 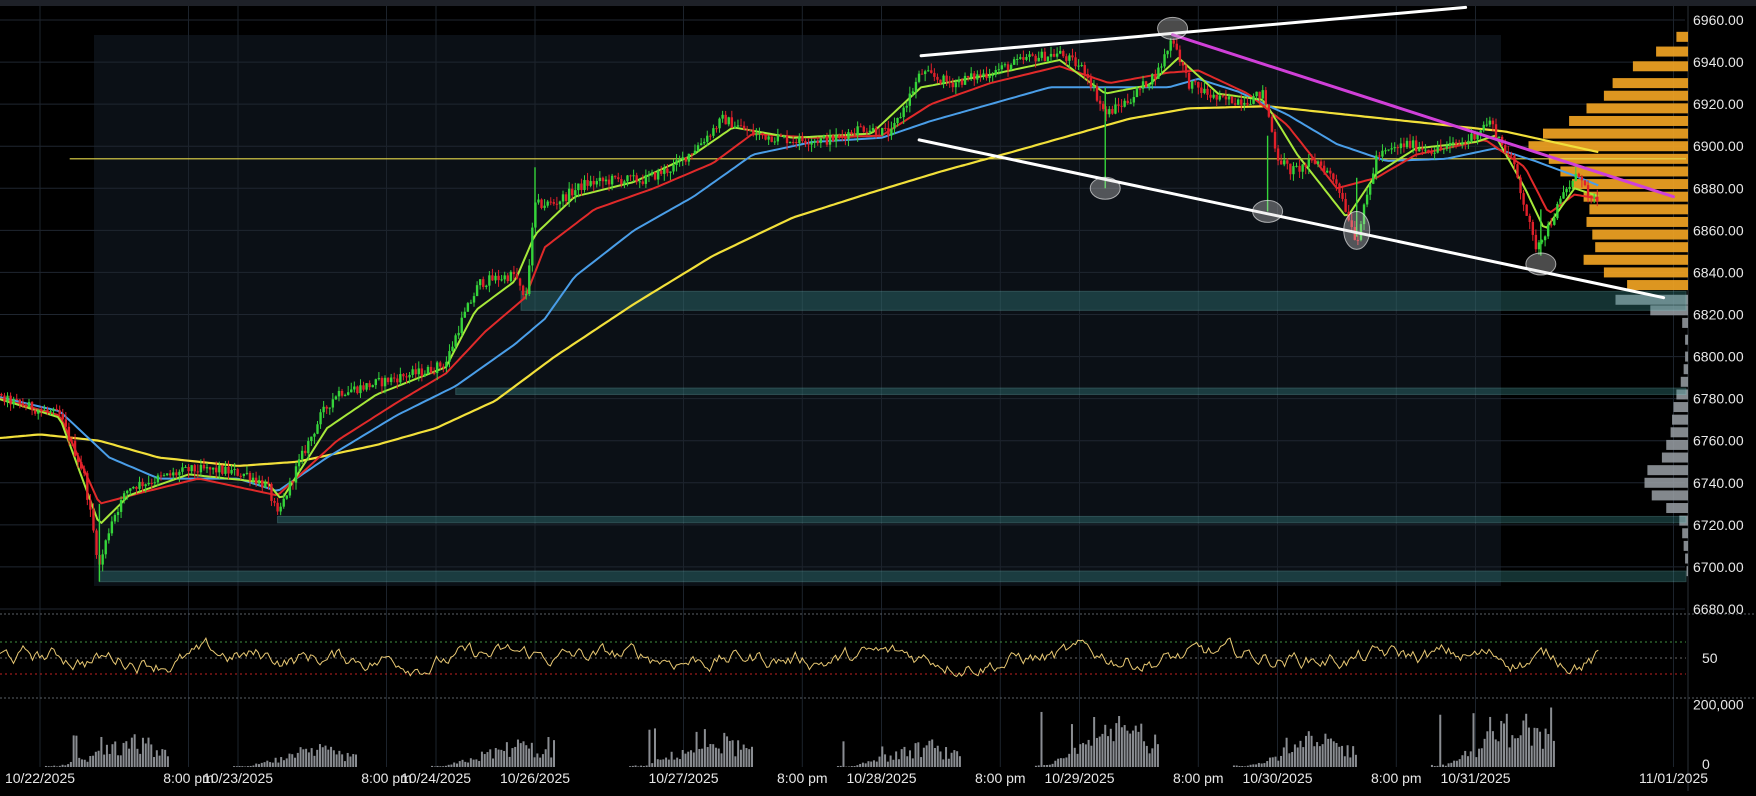 What do you see at coordinates (1718, 62) in the screenshot?
I see `price-tick-label: 6940.00` at bounding box center [1718, 62].